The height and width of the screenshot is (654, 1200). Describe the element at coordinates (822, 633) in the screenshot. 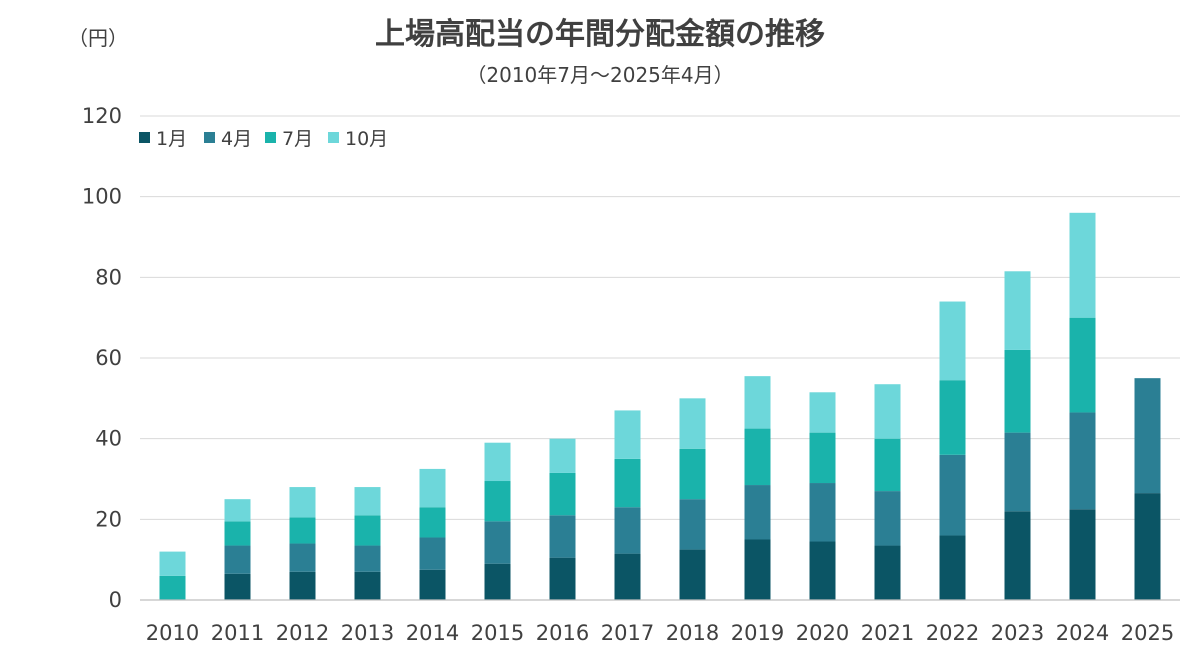

I see `x-tick-label: 2020` at that location.